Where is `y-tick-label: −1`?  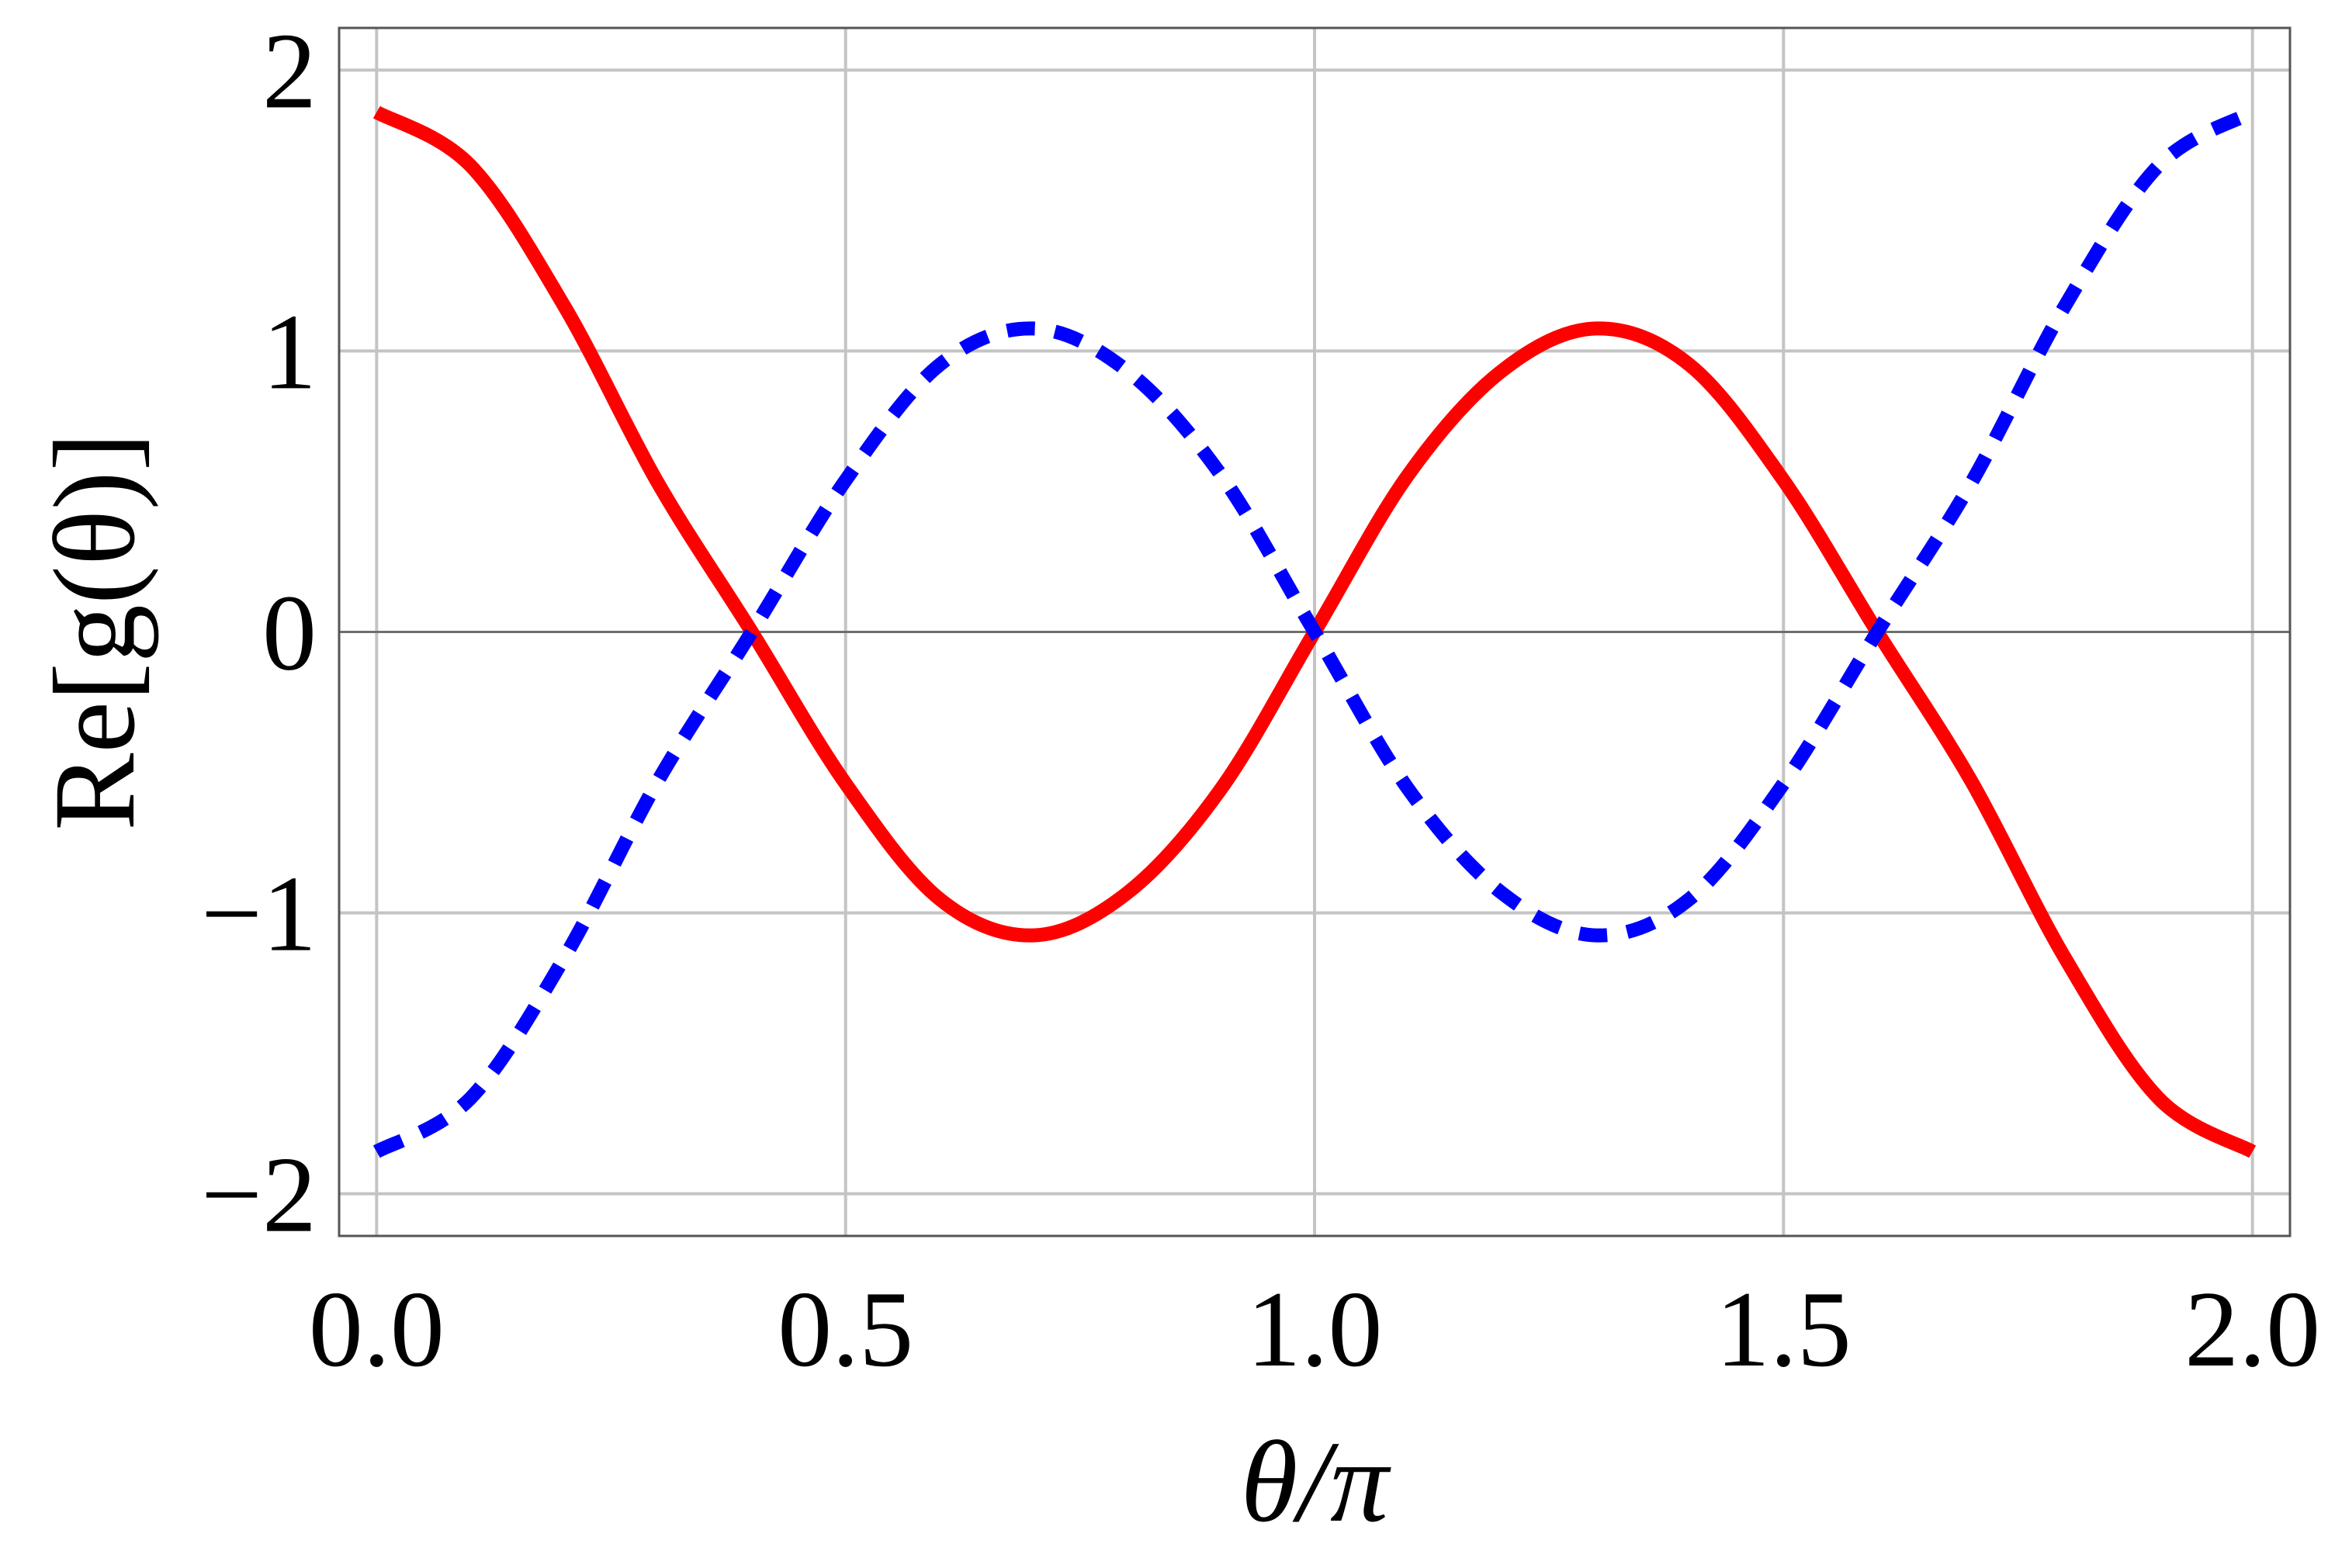 y-tick-label: −1 is located at coordinates (259, 914).